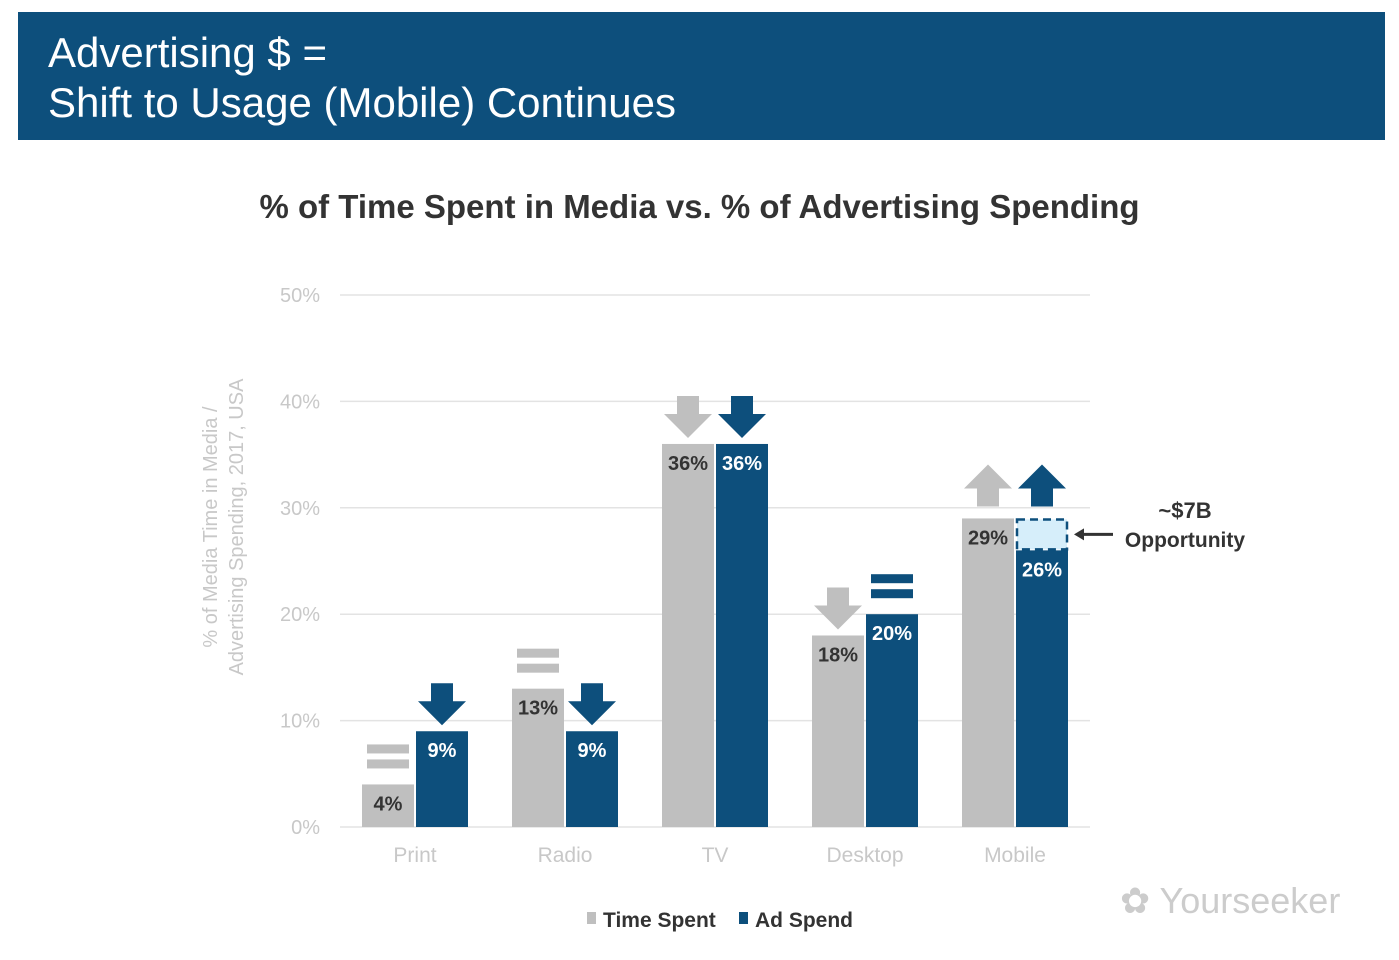 The width and height of the screenshot is (1399, 960). What do you see at coordinates (300, 402) in the screenshot?
I see `y-tick-label: 40%` at bounding box center [300, 402].